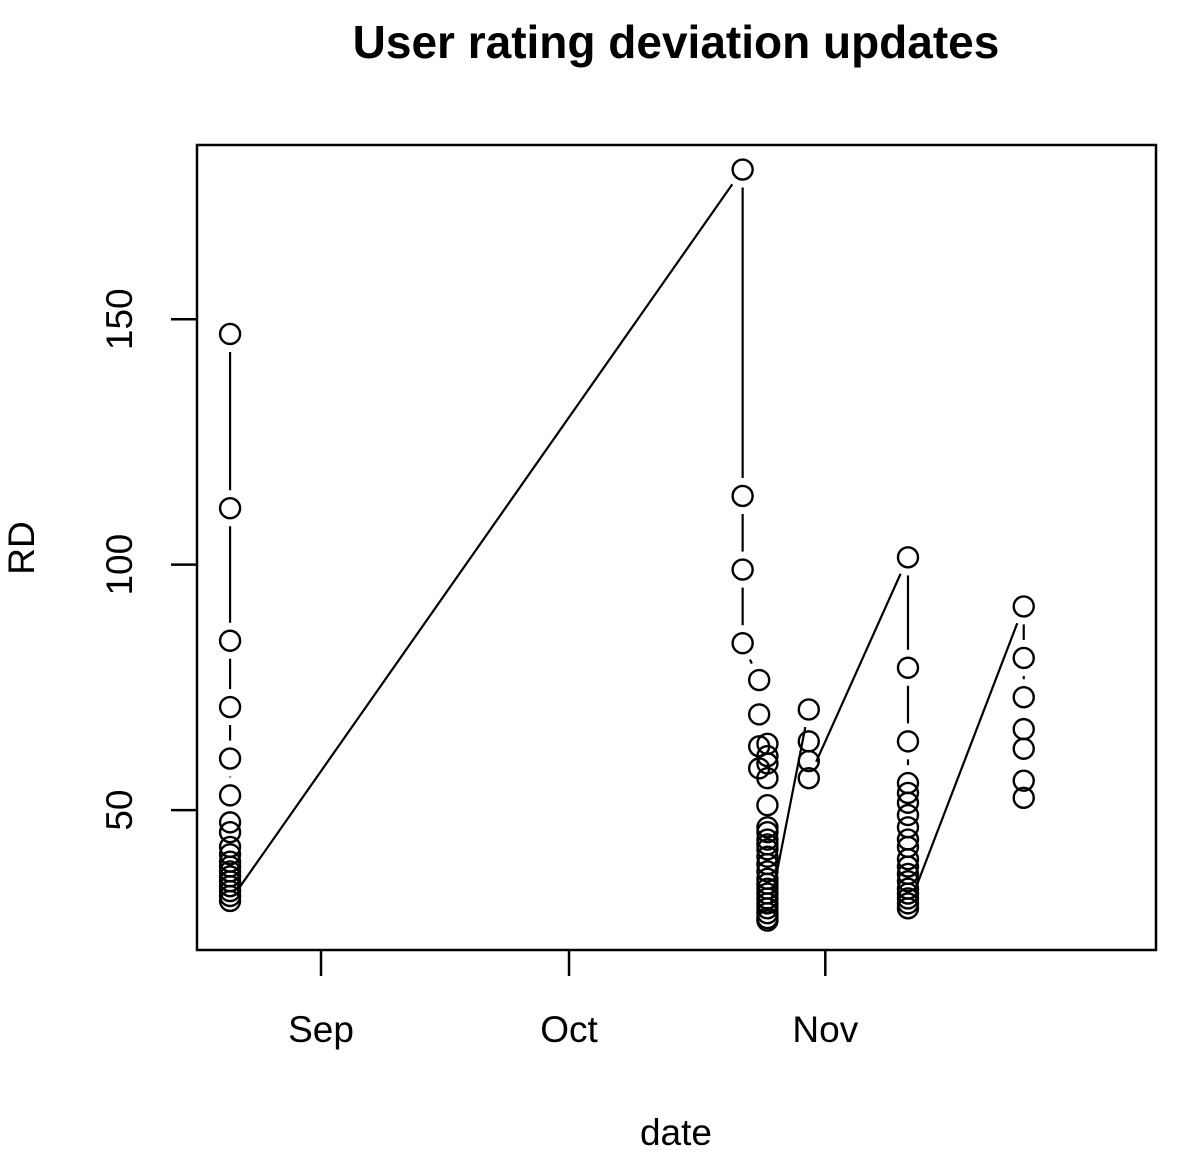 This screenshot has height=1176, width=1192. I want to click on y-tick-label: 150, so click(119, 319).